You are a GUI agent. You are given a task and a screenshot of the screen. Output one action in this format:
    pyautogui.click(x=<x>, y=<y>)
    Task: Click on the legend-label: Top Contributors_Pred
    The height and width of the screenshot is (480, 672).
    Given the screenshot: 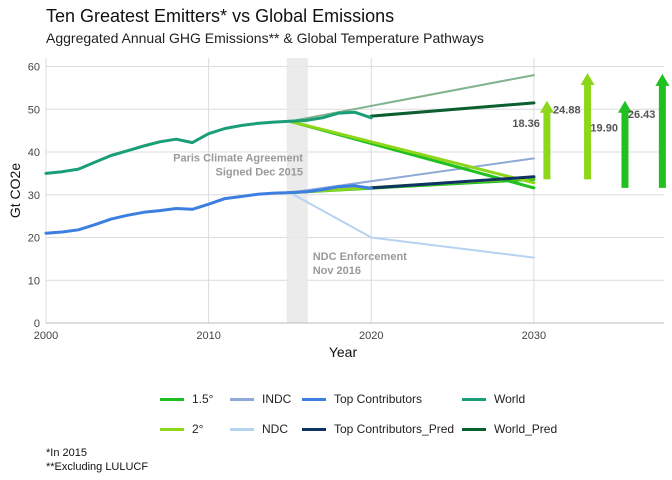 What is the action you would take?
    pyautogui.click(x=394, y=429)
    